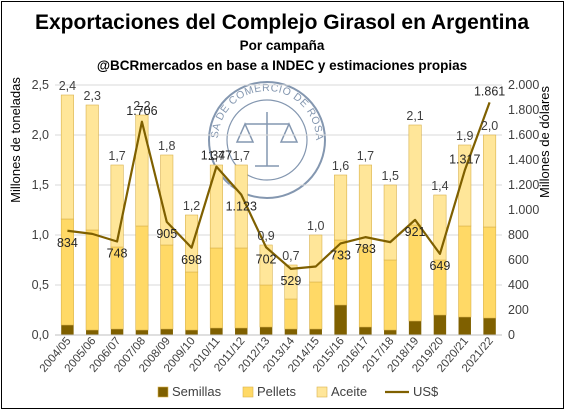 The height and width of the screenshot is (413, 567). Describe the element at coordinates (523, 210) in the screenshot. I see `y-right-tick-label: 1.000` at that location.